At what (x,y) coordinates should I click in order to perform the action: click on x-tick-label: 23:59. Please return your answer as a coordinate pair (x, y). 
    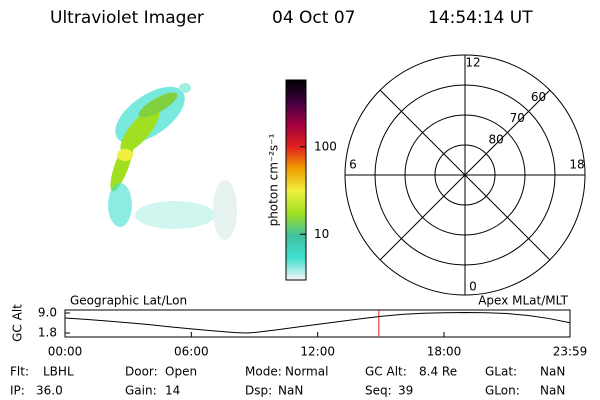
    Looking at the image, I should click on (570, 352).